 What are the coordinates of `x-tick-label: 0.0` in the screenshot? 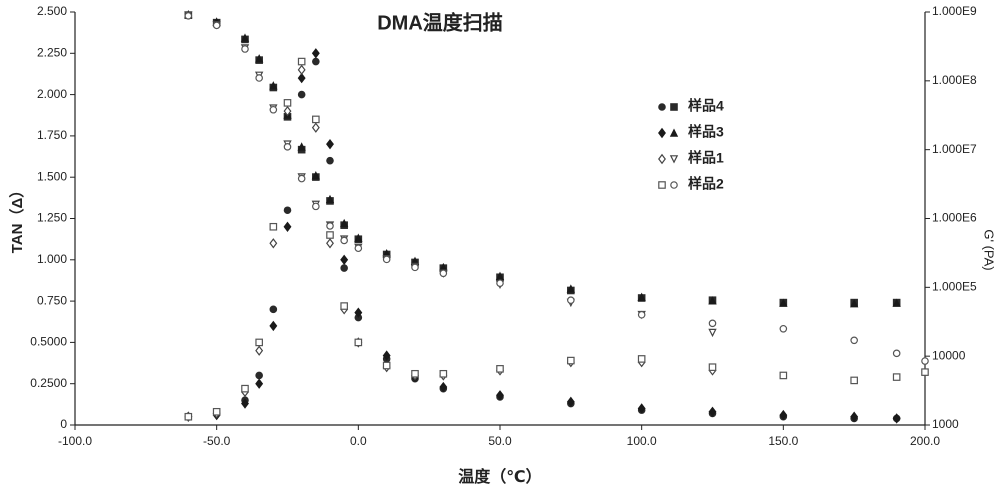 It's located at (358, 441).